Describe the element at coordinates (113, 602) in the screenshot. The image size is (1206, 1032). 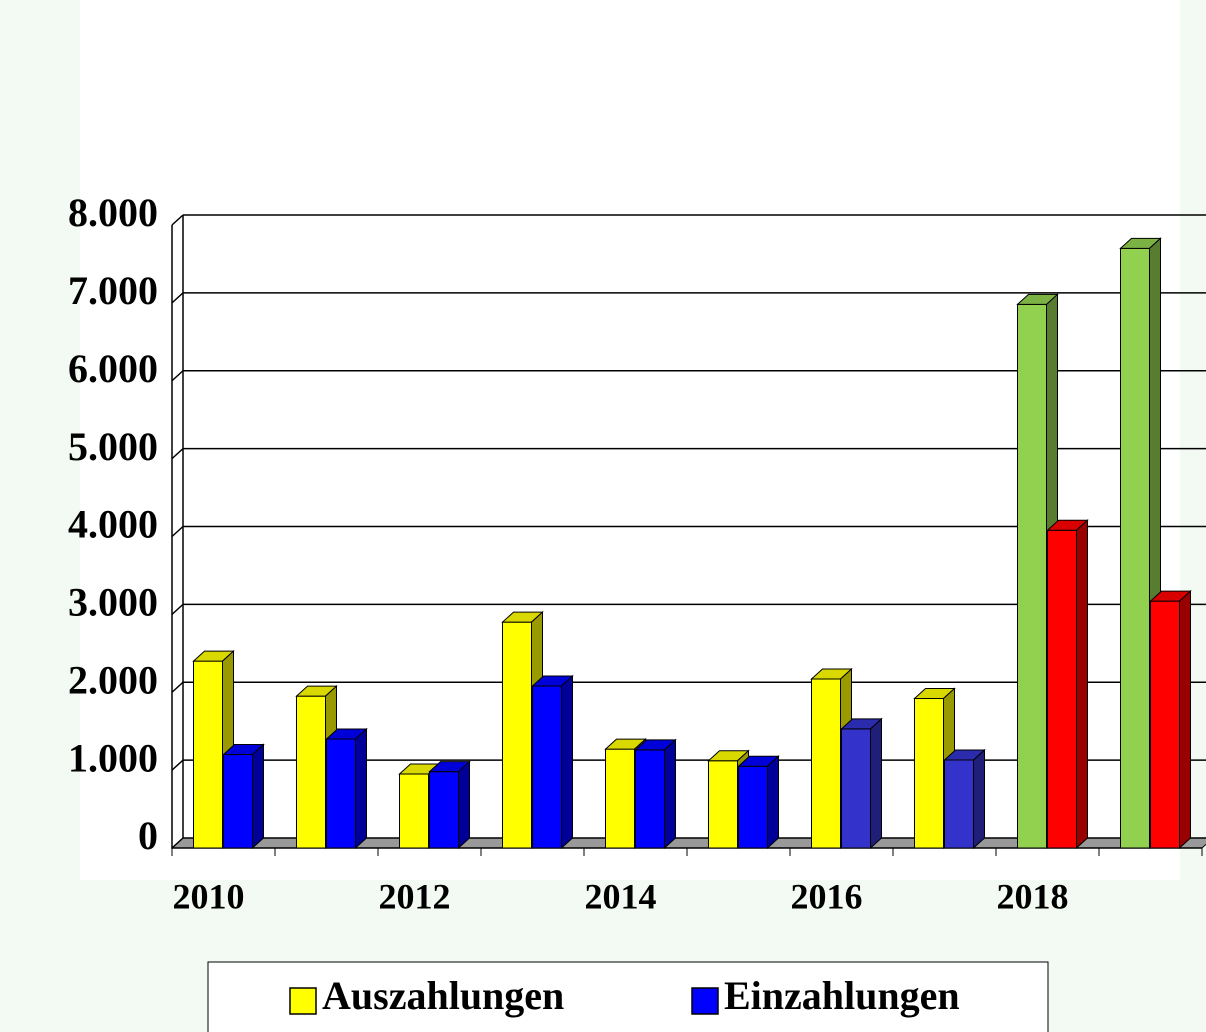
I see `y-tick-label: 3.000` at that location.